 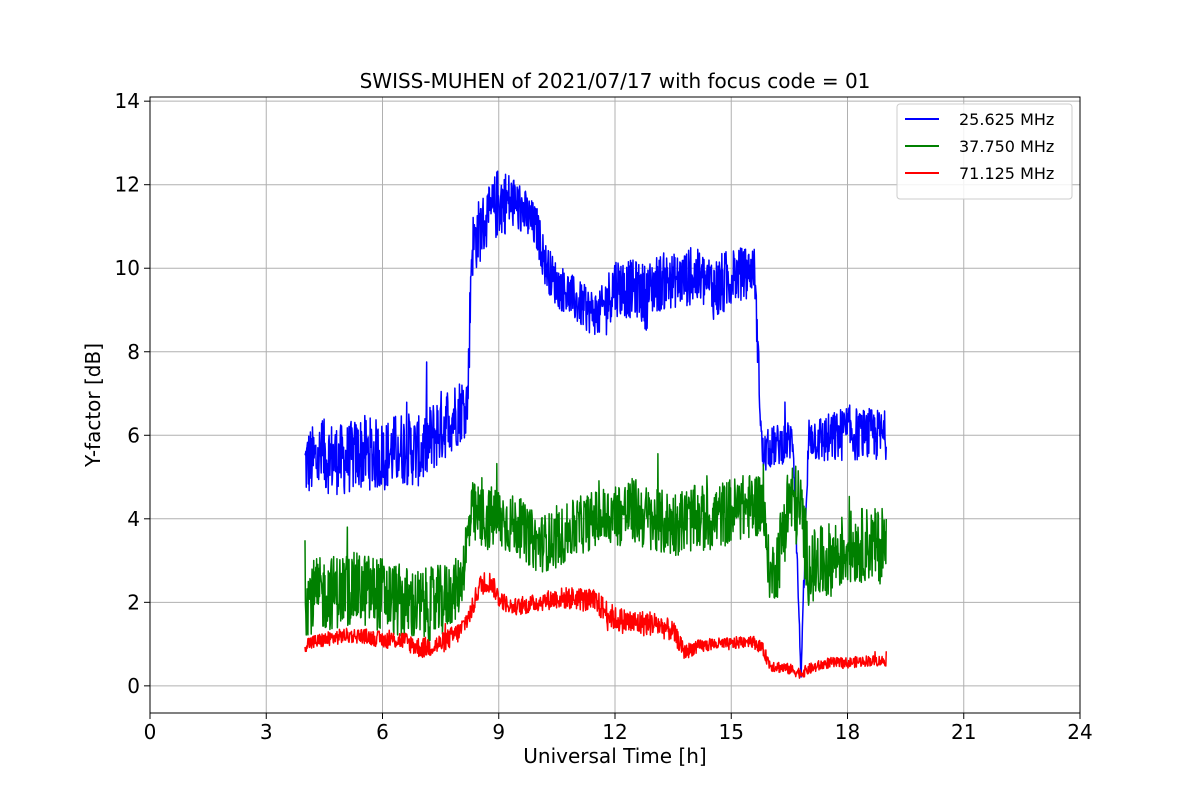 I want to click on legend-label: 25.625 MHz, so click(x=1006, y=119).